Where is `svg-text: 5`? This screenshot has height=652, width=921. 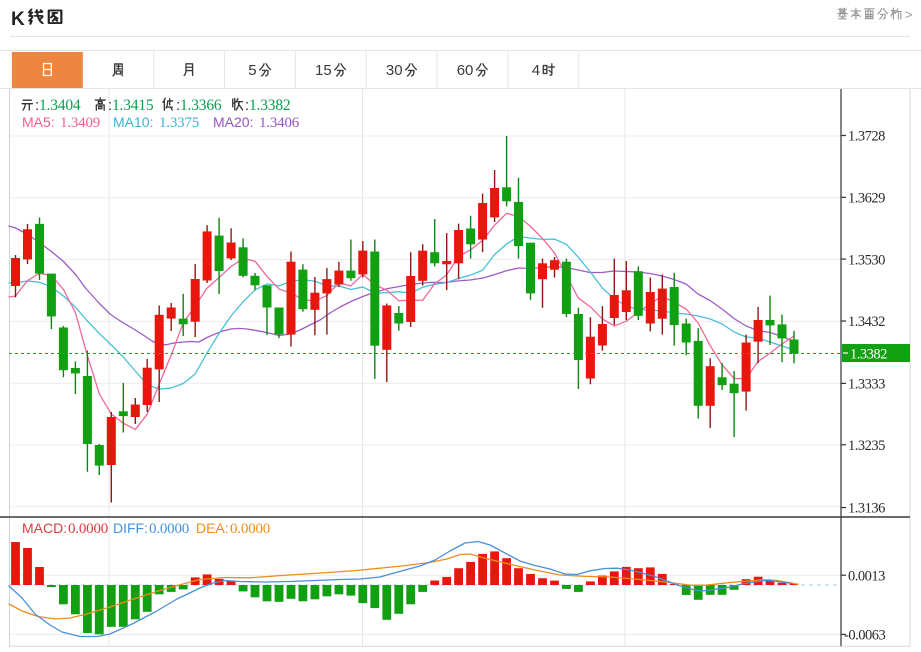 svg-text: 5 is located at coordinates (252, 70).